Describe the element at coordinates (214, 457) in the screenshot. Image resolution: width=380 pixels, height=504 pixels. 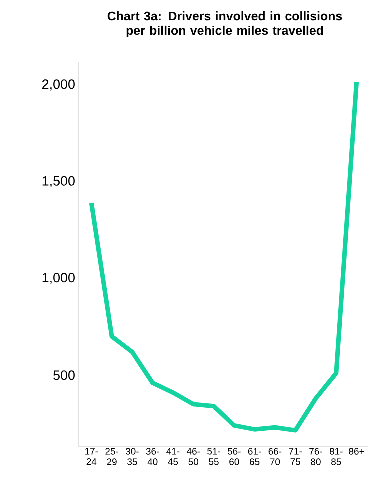
I see `x-tick-label: 51-55` at that location.